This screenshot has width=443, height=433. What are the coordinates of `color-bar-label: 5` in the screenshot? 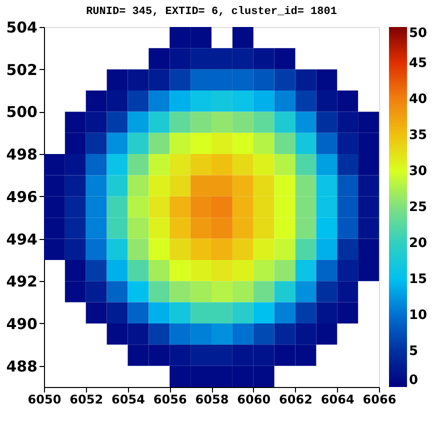 It's located at (413, 351).